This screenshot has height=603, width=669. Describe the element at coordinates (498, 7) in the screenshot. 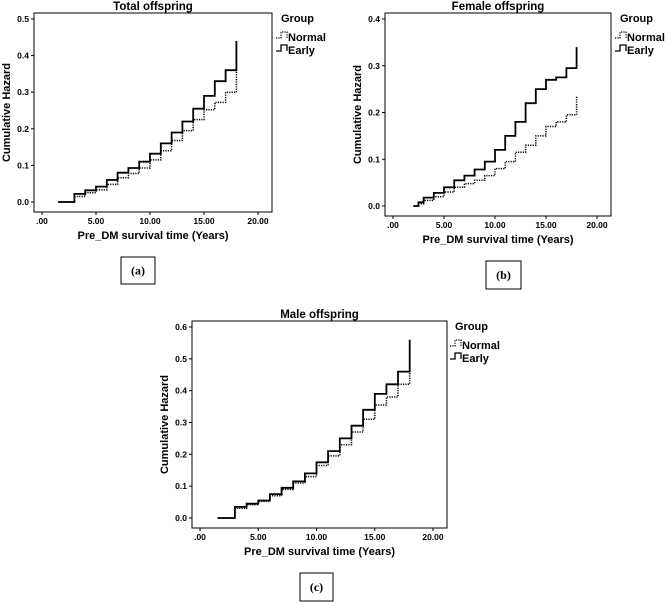

I see `chart-title: Female offspring` at that location.